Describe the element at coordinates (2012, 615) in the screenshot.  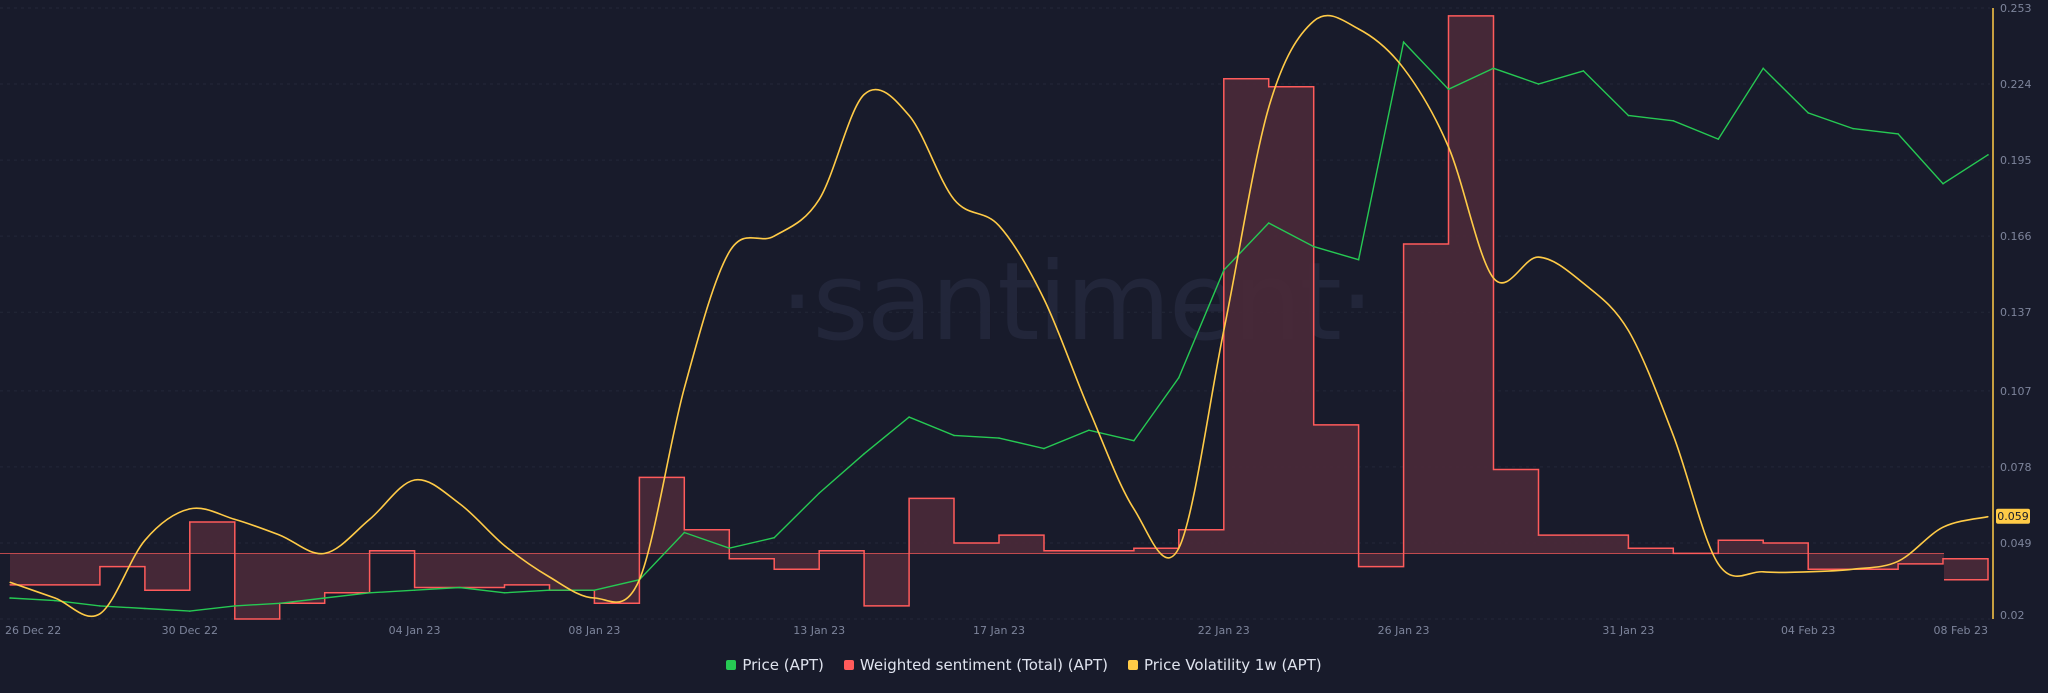
I see `y-tick-label: 0.02` at that location.